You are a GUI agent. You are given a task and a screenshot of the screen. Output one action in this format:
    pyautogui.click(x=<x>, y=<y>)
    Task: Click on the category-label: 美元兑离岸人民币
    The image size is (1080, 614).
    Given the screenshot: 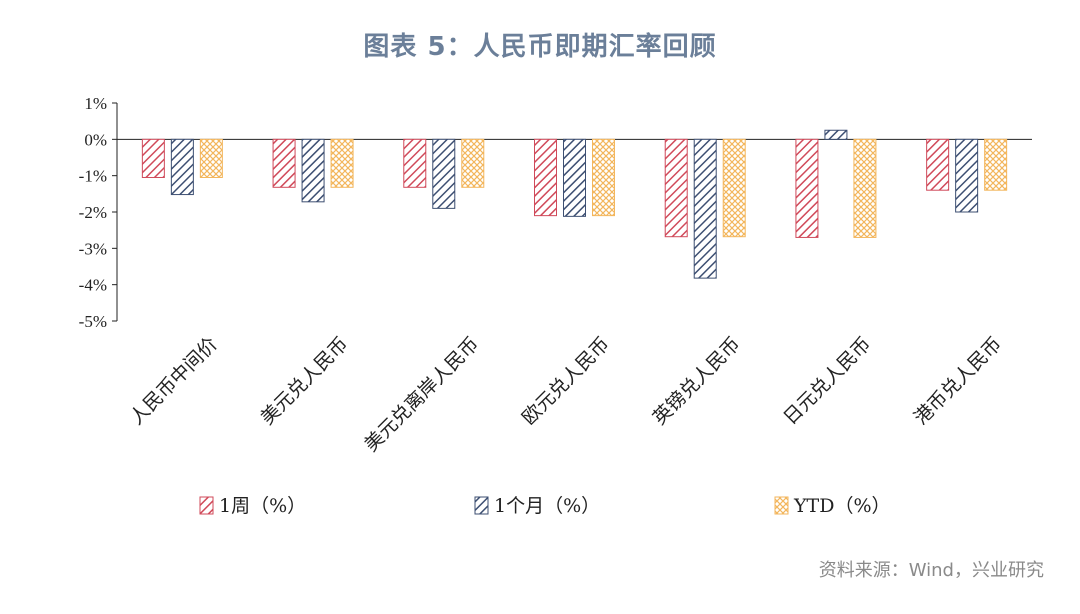 What is the action you would take?
    pyautogui.click(x=421, y=394)
    